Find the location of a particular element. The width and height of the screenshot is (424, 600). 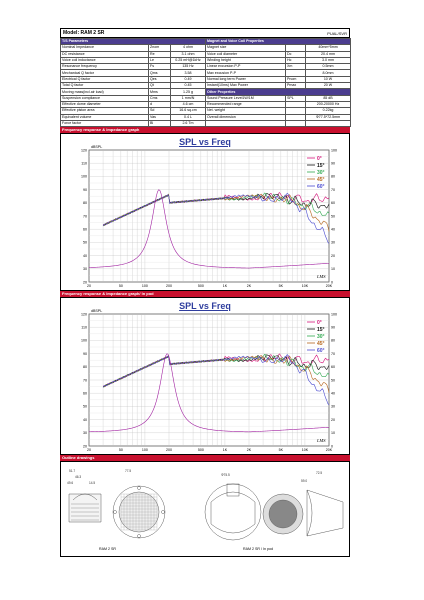

param-value: 1.25 g is located at coordinates (188, 92).